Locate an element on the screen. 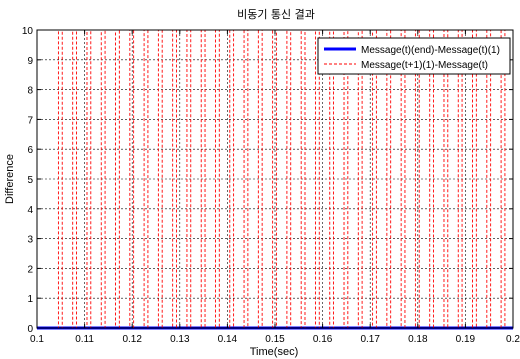 The image size is (520, 359). y-tick-label: 1 is located at coordinates (30, 299).